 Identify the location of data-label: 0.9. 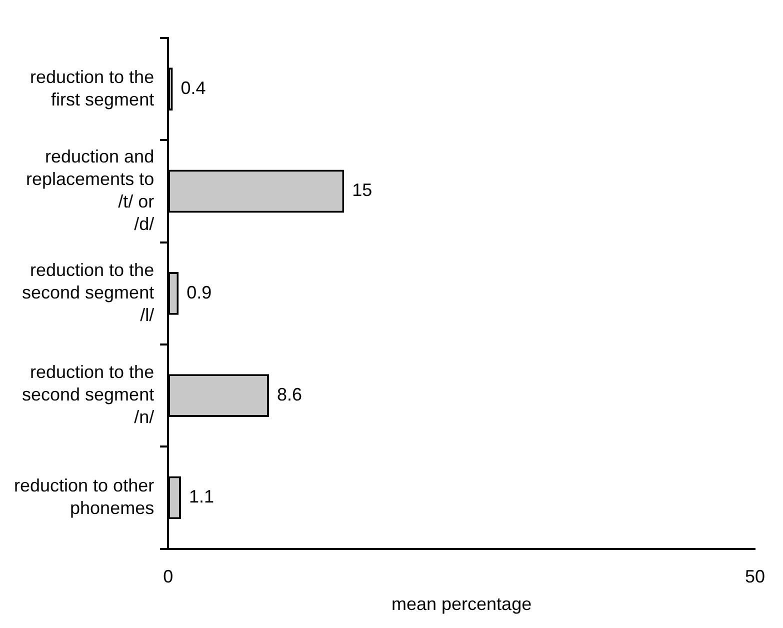
(199, 292).